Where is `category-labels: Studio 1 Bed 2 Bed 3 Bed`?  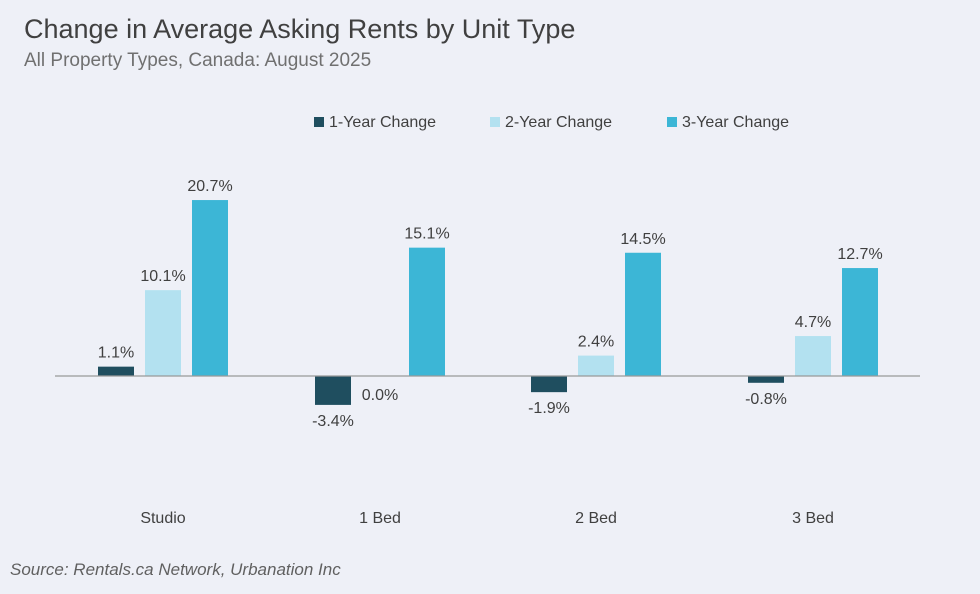
category-labels: Studio 1 Bed 2 Bed 3 Bed is located at coordinates (487, 518).